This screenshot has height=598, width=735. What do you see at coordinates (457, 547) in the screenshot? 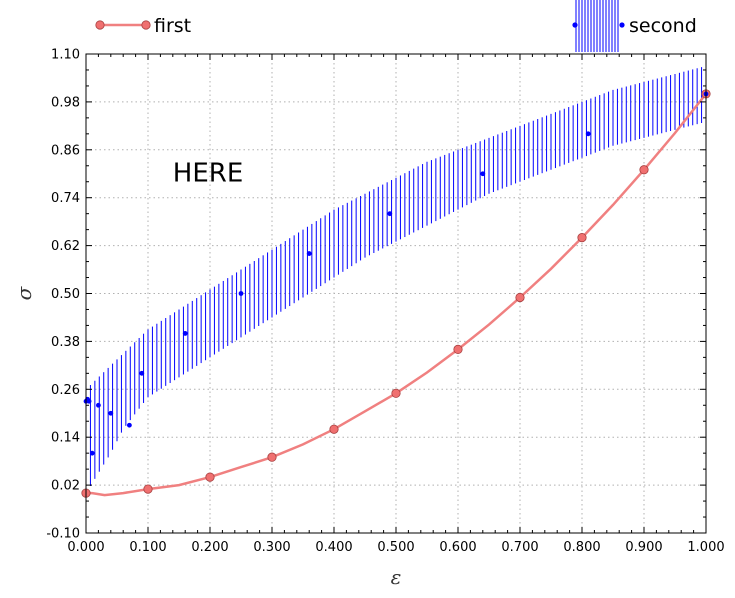
I see `x-tick-label: 0.600` at bounding box center [457, 547].